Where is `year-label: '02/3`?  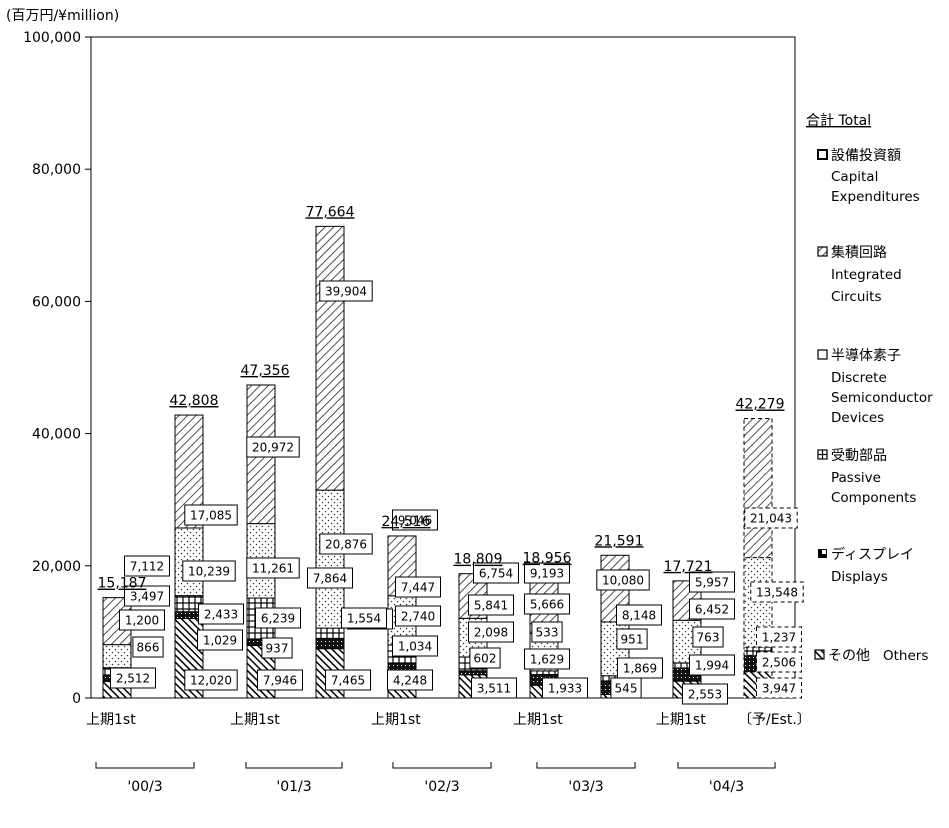
year-label: '02/3 is located at coordinates (441, 787).